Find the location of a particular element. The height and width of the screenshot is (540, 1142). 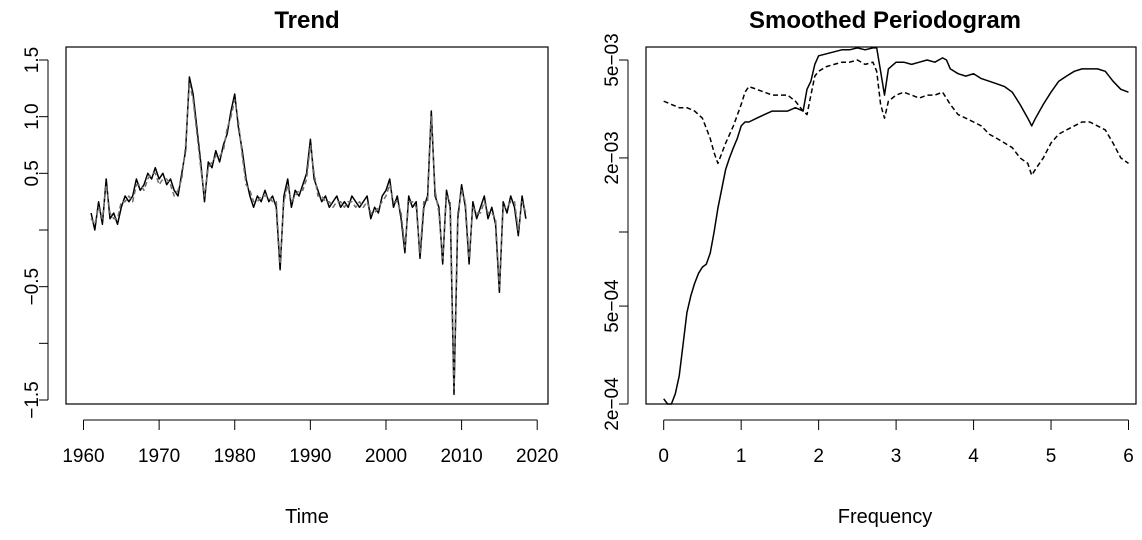

periodogram-y-axis: 2e−04 5e−04 2e−03 5e−03 is located at coordinates (615, 232).